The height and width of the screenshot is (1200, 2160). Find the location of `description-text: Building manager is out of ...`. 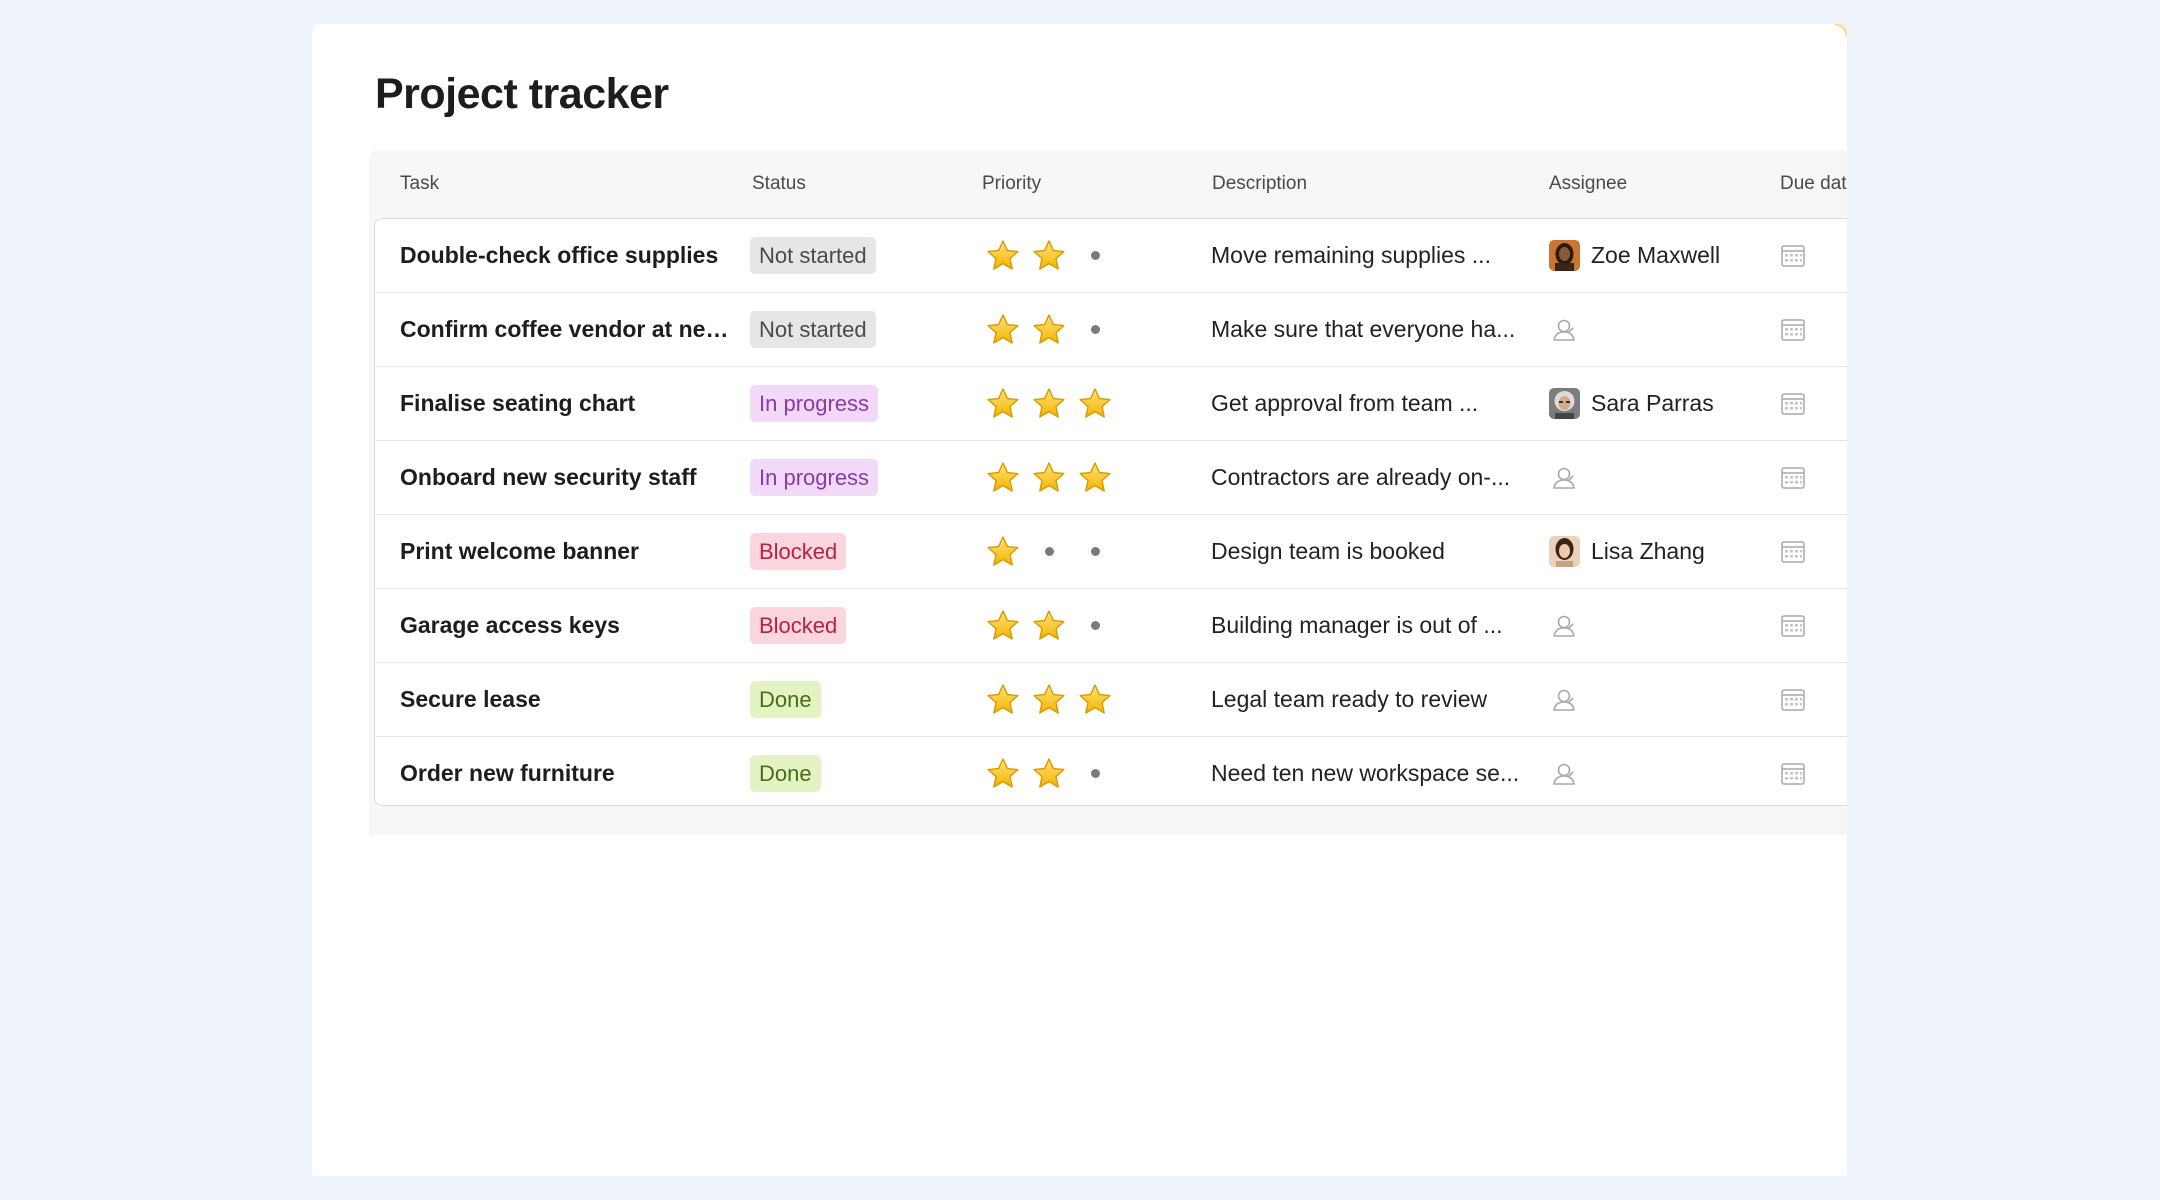

description-text: Building manager is out of ... is located at coordinates (1357, 625).